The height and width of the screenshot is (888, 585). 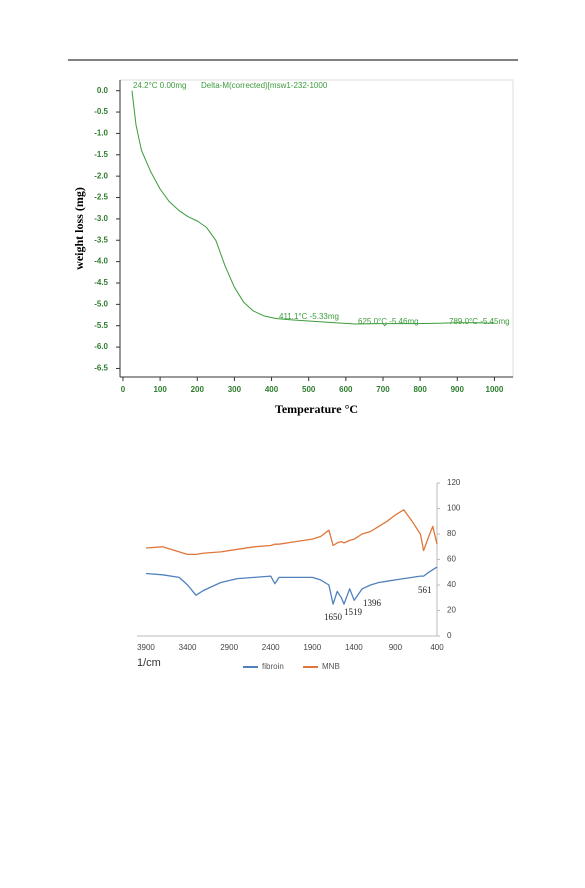 What do you see at coordinates (451, 584) in the screenshot?
I see `y-tick-label: 40` at bounding box center [451, 584].